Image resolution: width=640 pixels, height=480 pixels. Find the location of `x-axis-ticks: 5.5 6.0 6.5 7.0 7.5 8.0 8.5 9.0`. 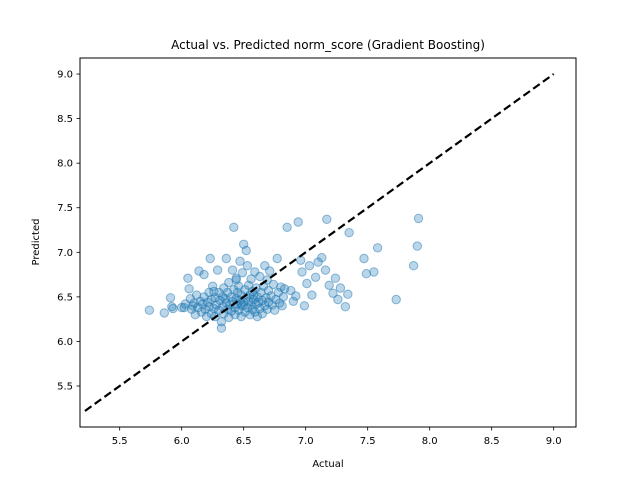

x-axis-ticks: 5.5 6.0 6.5 7.0 7.5 8.0 8.5 9.0 is located at coordinates (337, 437).